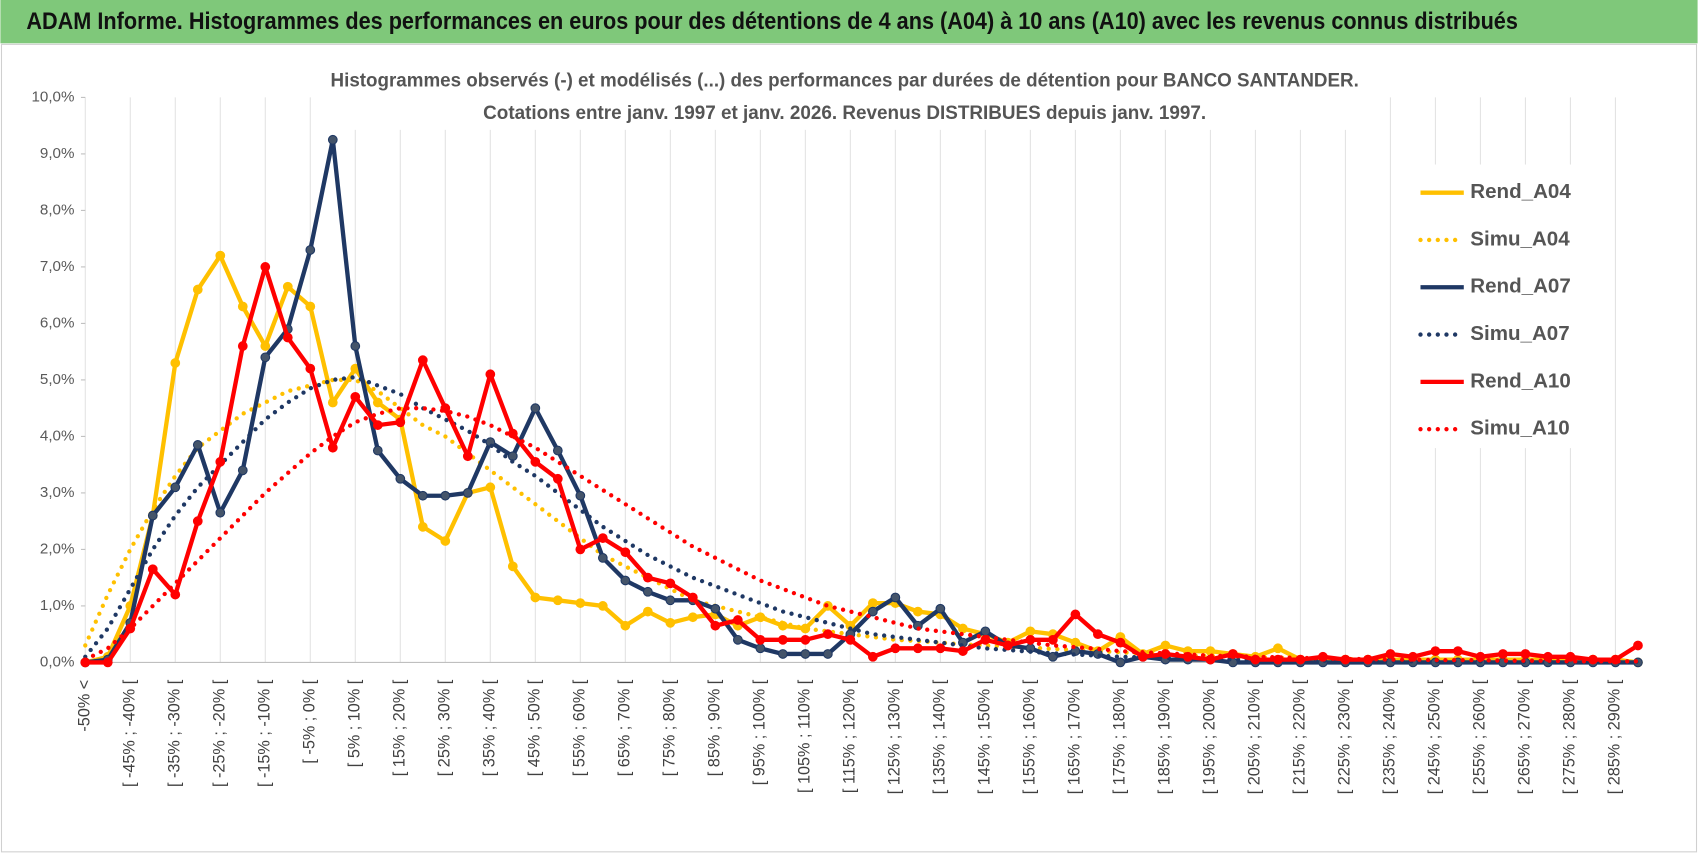  I want to click on legend-label: Rend_A10, so click(1520, 380).